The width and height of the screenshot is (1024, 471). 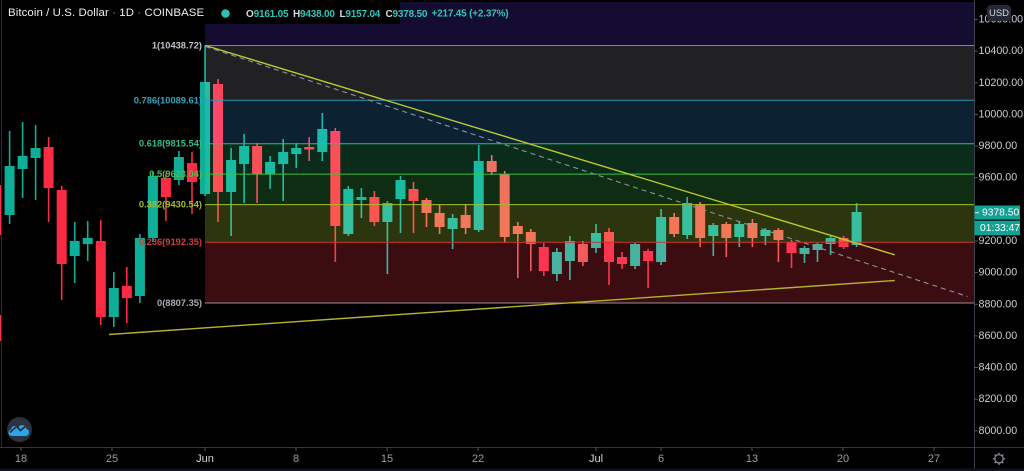 I want to click on svg-text: 10200.00, so click(x=1001, y=83).